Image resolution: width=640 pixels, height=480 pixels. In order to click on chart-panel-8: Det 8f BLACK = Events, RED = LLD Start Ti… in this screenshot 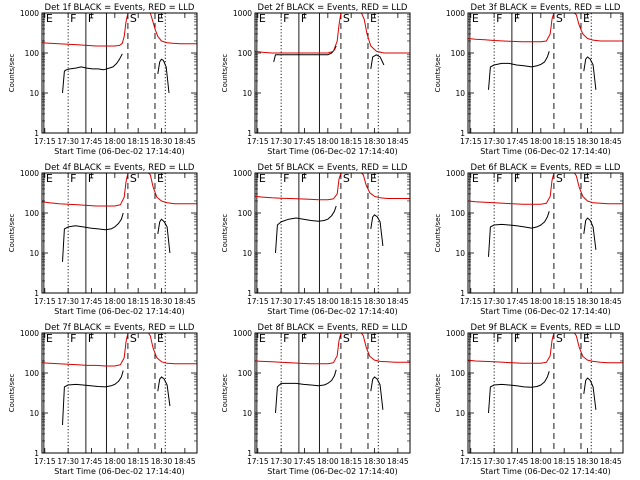, I will do `click(316, 399)`.